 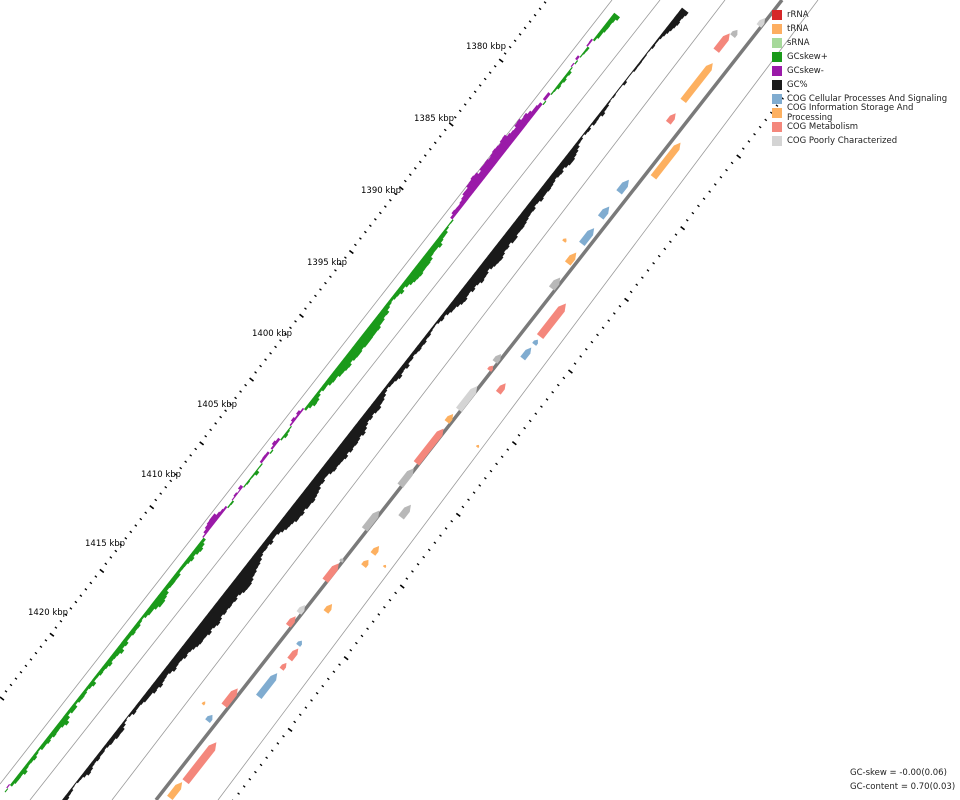 I want to click on legend-swatch-cog-cellular, so click(x=777, y=99).